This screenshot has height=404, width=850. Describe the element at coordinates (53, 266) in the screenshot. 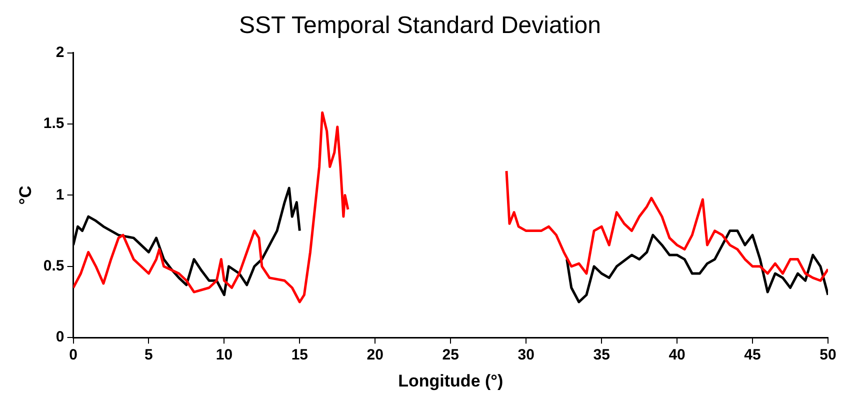

I see `y-tick-label: 0.5` at that location.